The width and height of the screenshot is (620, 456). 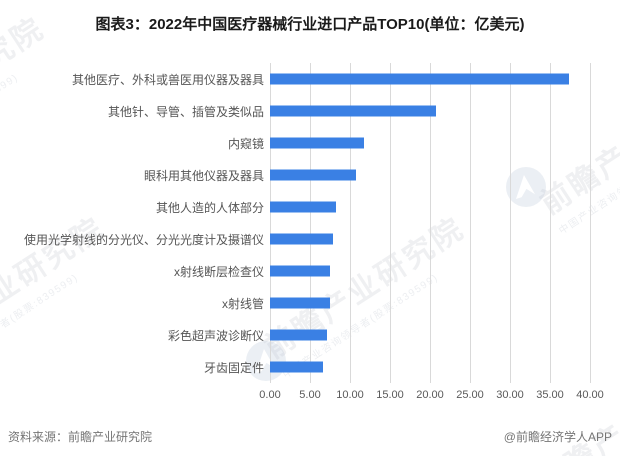 I want to click on category-label: x射线断层检查仪, so click(x=218, y=271).